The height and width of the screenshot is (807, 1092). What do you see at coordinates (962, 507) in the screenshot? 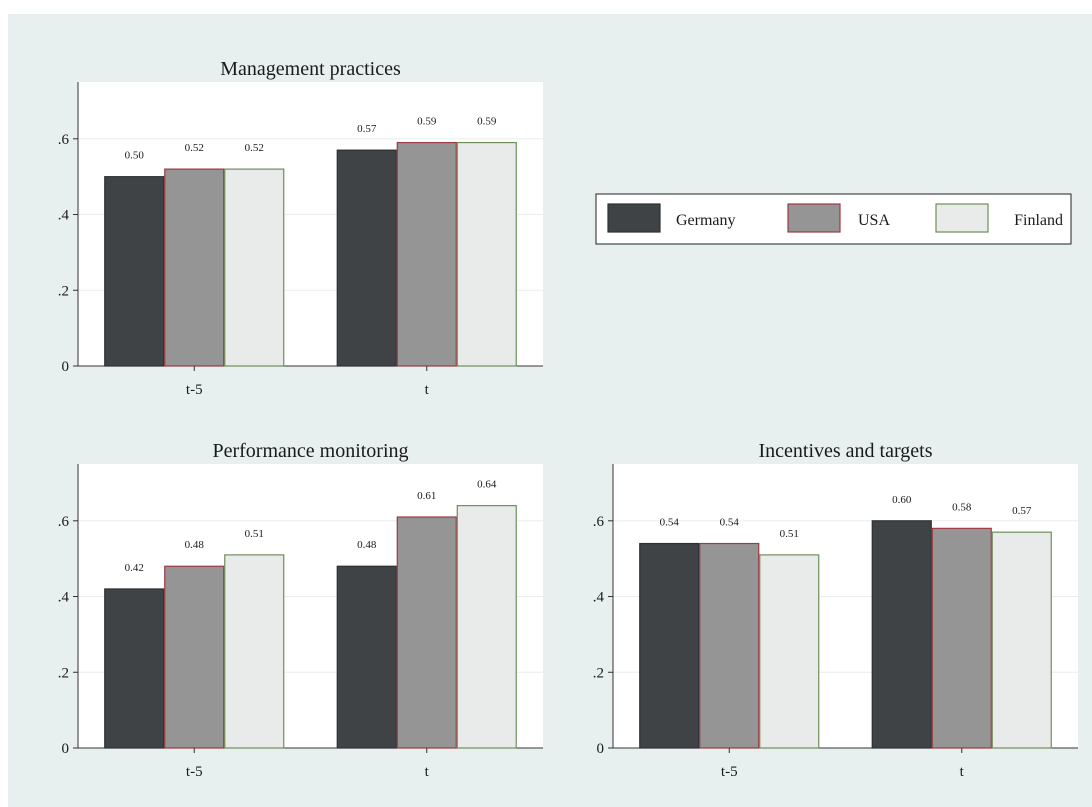
I see `data-label: 0.58` at bounding box center [962, 507].